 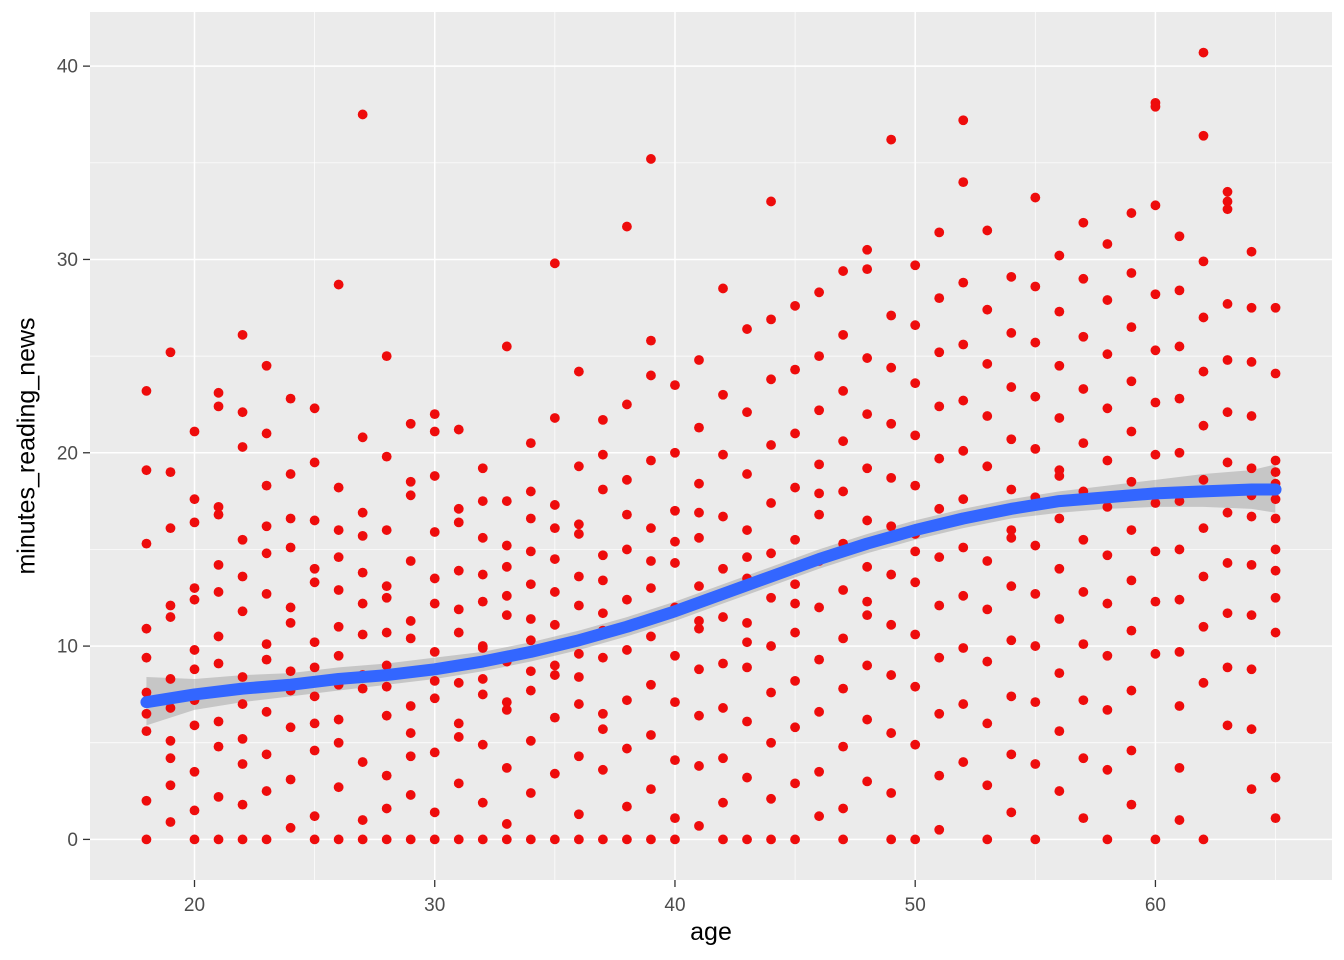 What do you see at coordinates (26, 446) in the screenshot?
I see `y-axis-title: minutes_reading_news` at bounding box center [26, 446].